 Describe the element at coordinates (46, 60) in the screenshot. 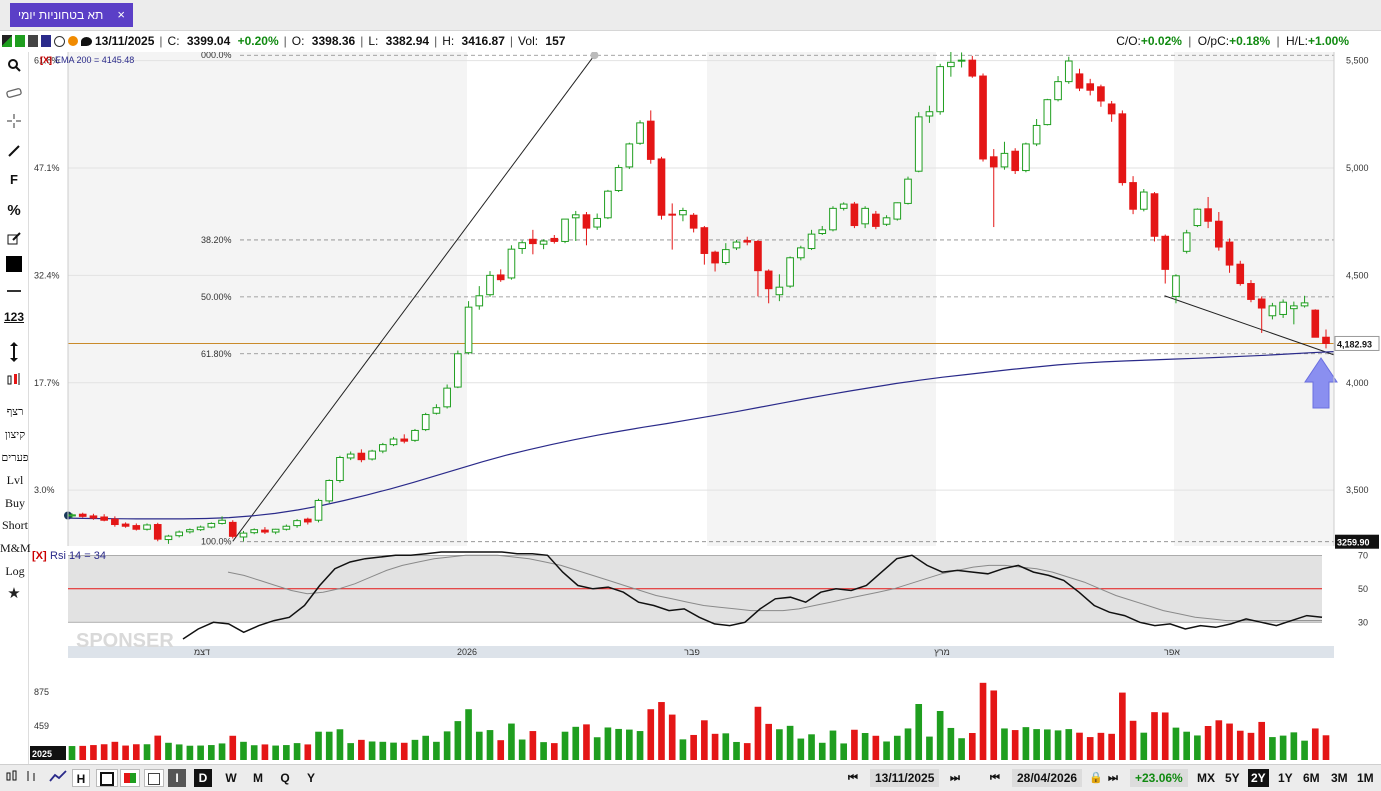

I see `ema-remove-marker: [X]` at that location.